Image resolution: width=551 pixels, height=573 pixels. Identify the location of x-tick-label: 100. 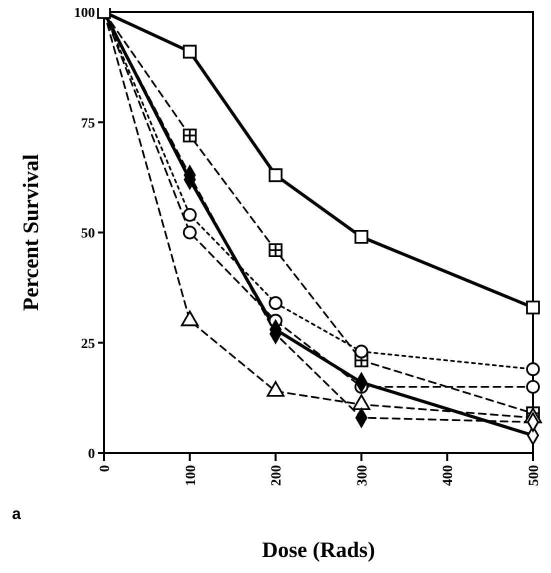
(191, 475).